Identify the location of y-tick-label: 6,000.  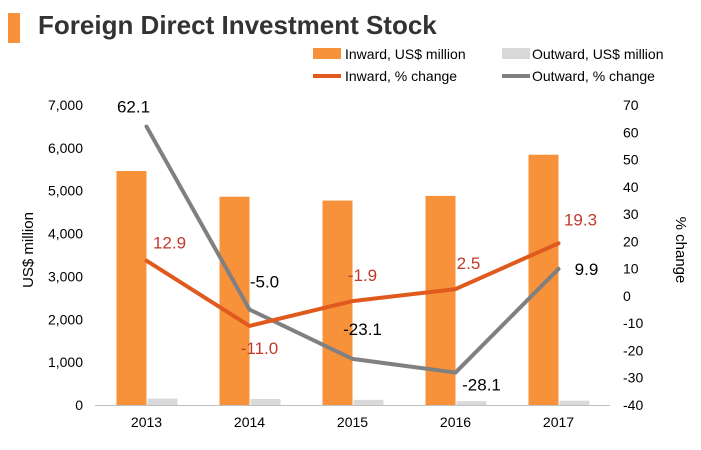
(65, 148).